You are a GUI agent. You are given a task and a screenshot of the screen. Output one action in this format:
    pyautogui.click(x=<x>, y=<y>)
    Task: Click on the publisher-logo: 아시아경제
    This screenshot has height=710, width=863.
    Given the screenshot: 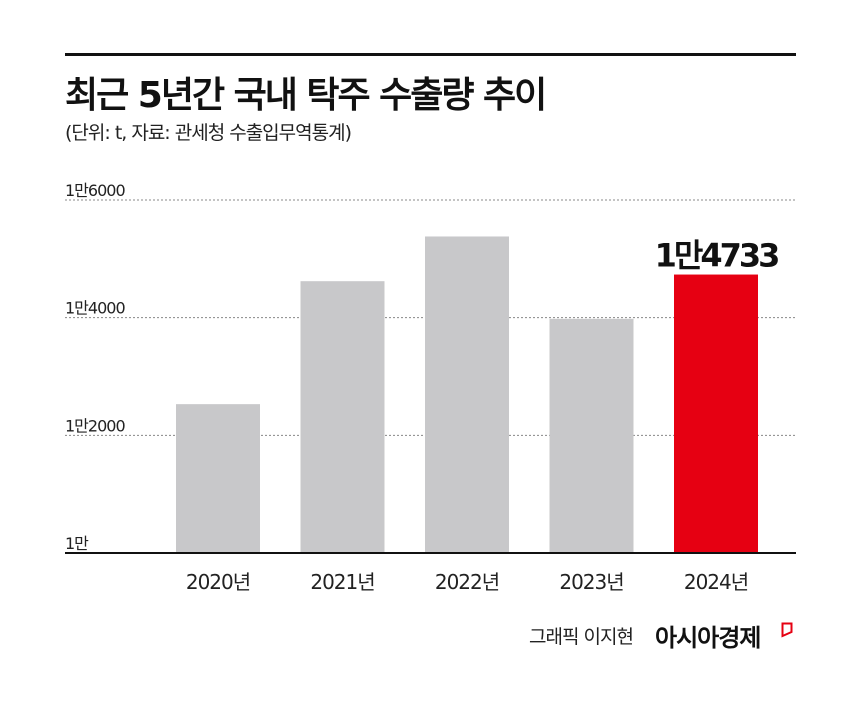 What is the action you would take?
    pyautogui.click(x=708, y=638)
    